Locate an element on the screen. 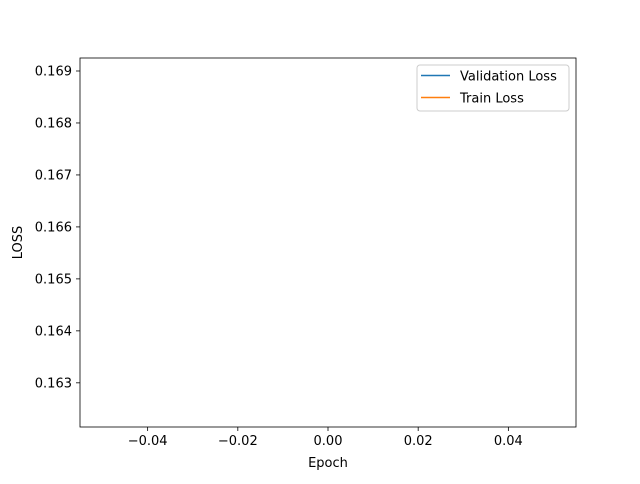  x-axis-ticks: −0.04 −0.02 0.00 0.02 0.04 is located at coordinates (325, 438).